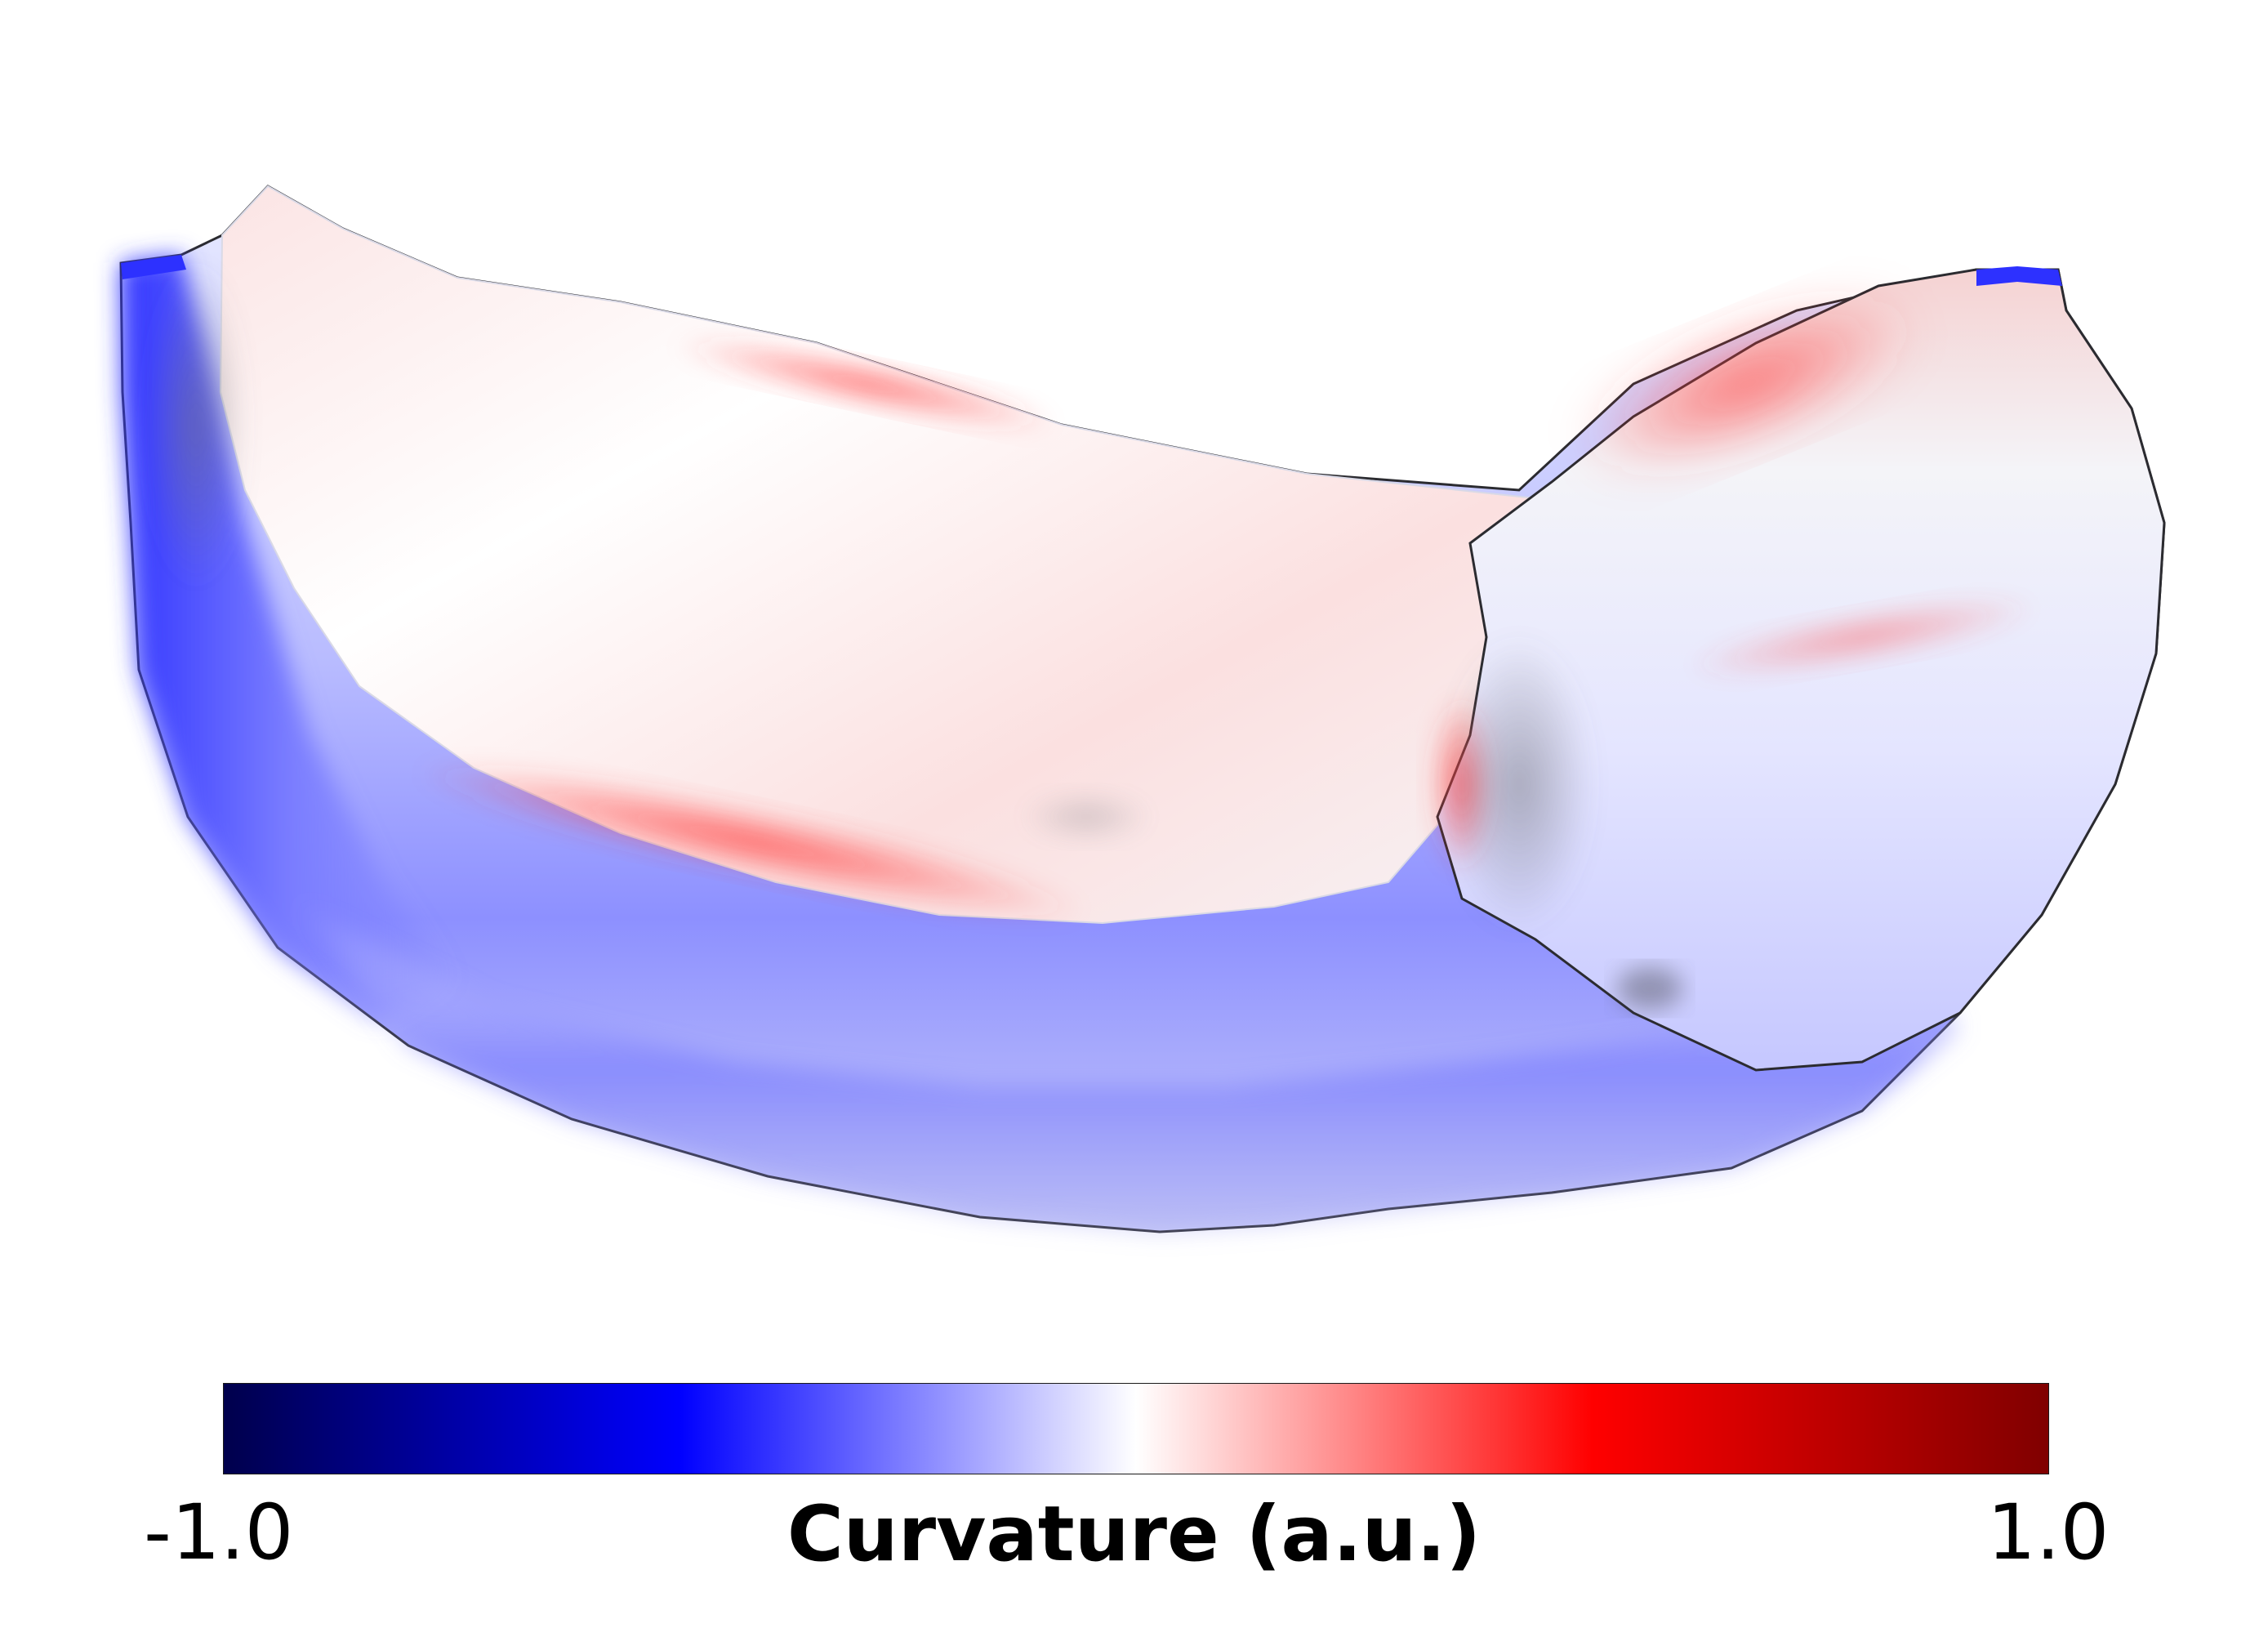 The width and height of the screenshot is (2268, 1628). I want to click on shell-right-lip, so click(2019, 276).